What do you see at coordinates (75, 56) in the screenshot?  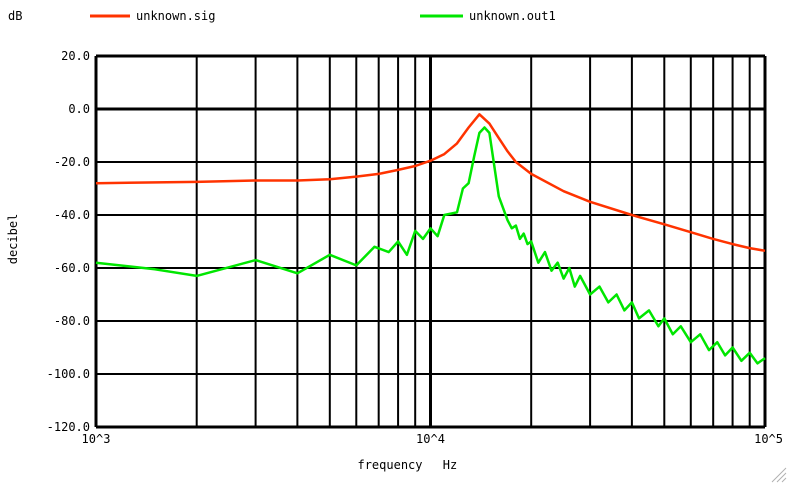 I see `y-tick-label: 20.0` at bounding box center [75, 56].